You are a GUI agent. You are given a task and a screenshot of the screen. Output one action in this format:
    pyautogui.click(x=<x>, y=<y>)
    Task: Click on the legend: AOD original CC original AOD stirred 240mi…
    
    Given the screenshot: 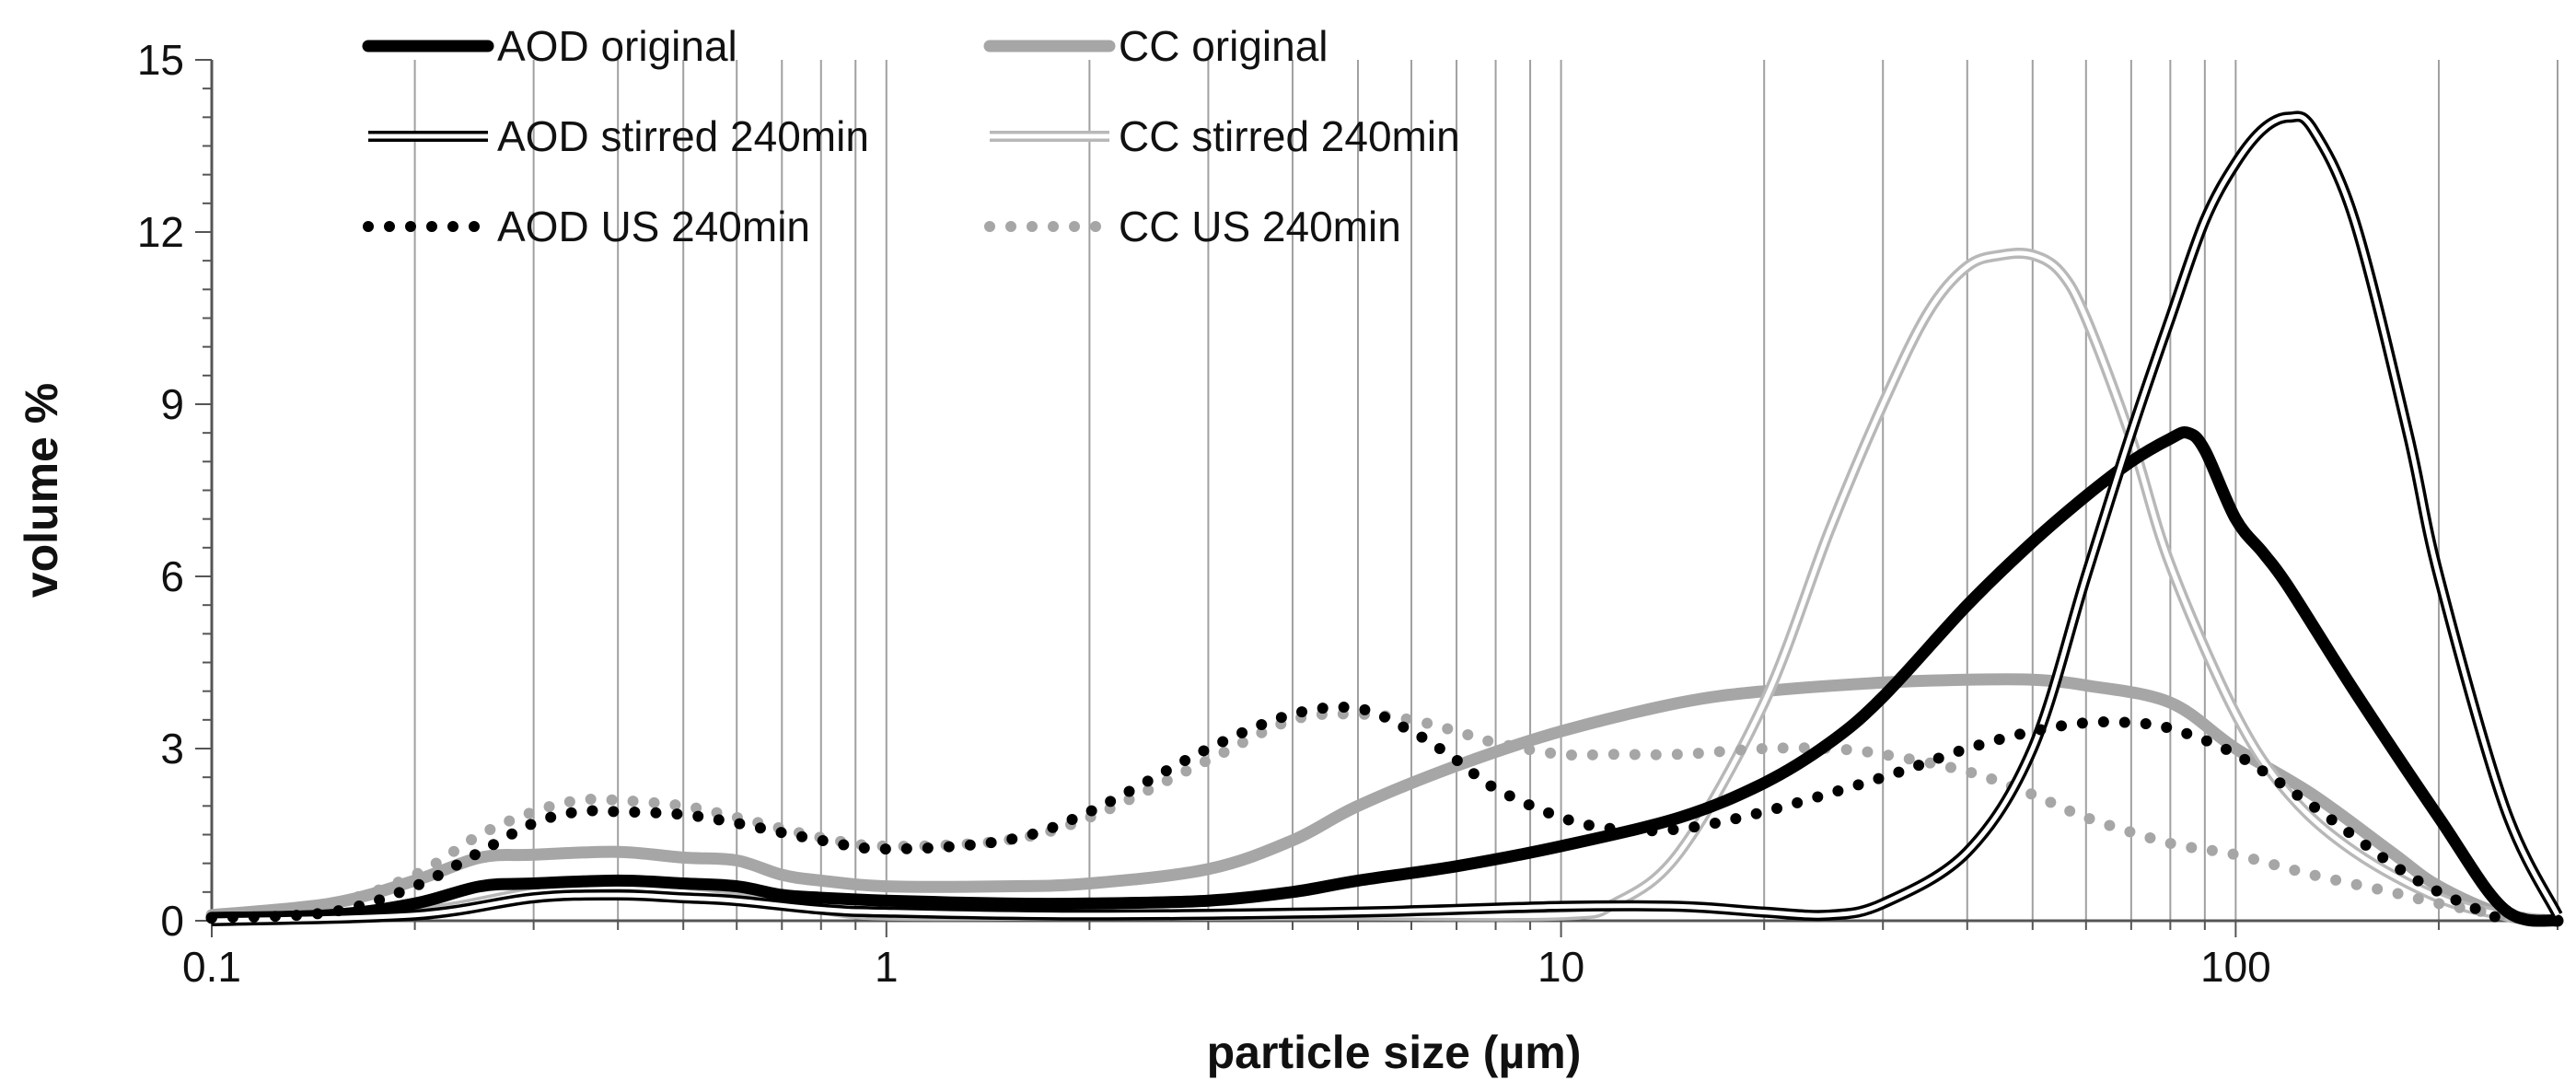 What is the action you would take?
    pyautogui.click(x=911, y=136)
    